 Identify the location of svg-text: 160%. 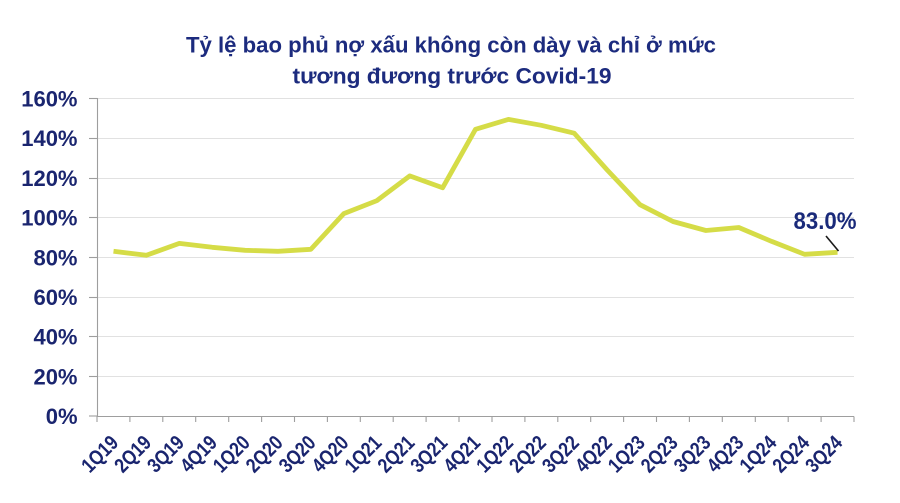
(49, 99).